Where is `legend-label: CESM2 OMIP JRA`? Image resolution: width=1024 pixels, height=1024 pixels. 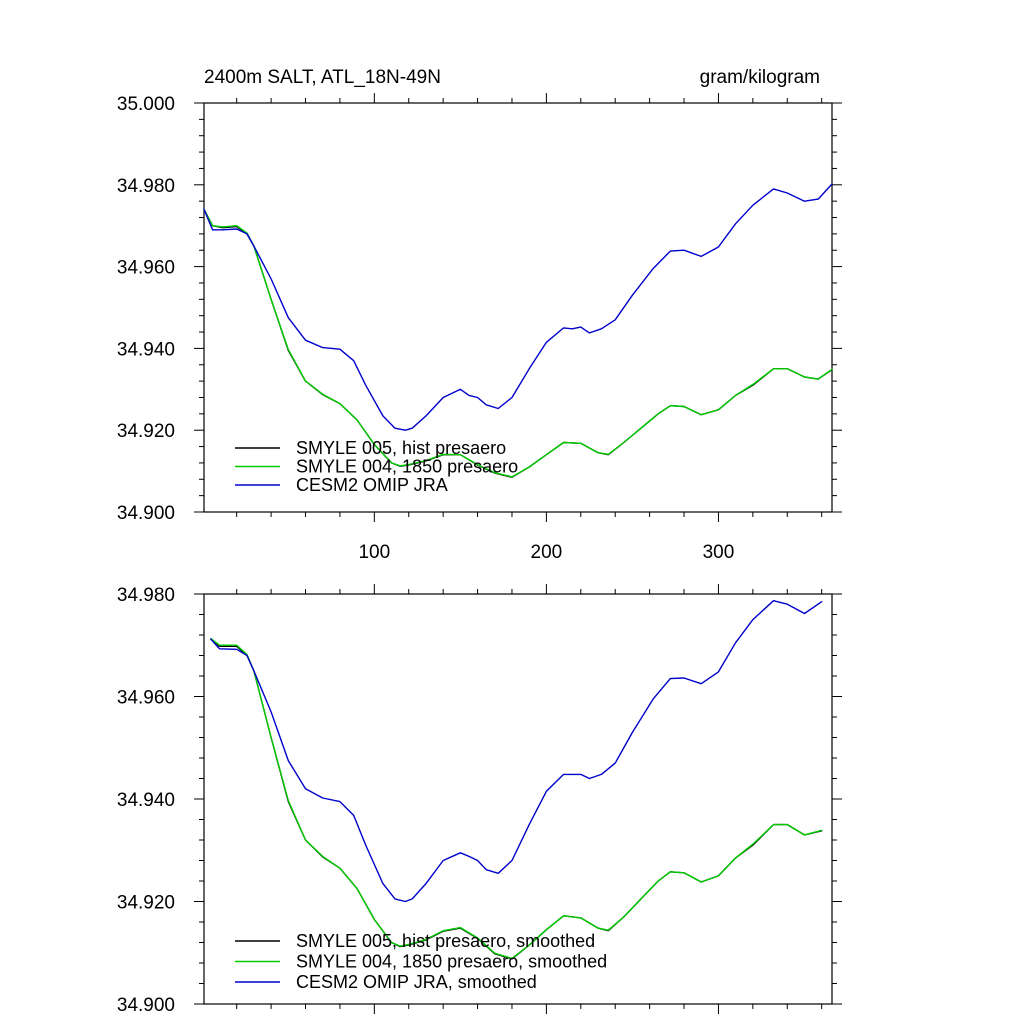
legend-label: CESM2 OMIP JRA is located at coordinates (372, 485).